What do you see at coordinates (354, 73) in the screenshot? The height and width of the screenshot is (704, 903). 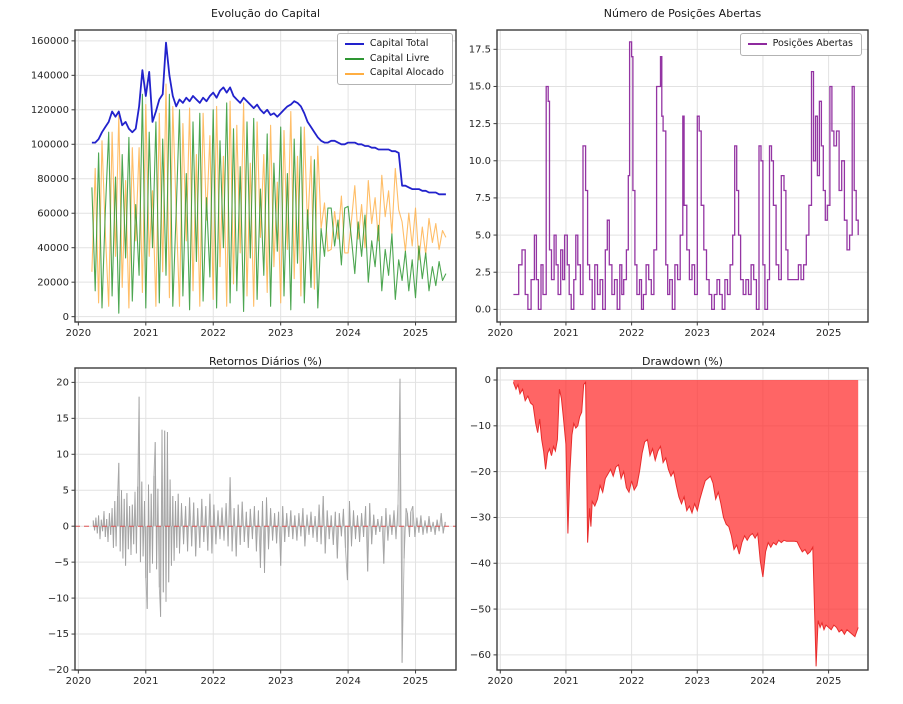 I see `capital-alocado-line-swatch-icon` at bounding box center [354, 73].